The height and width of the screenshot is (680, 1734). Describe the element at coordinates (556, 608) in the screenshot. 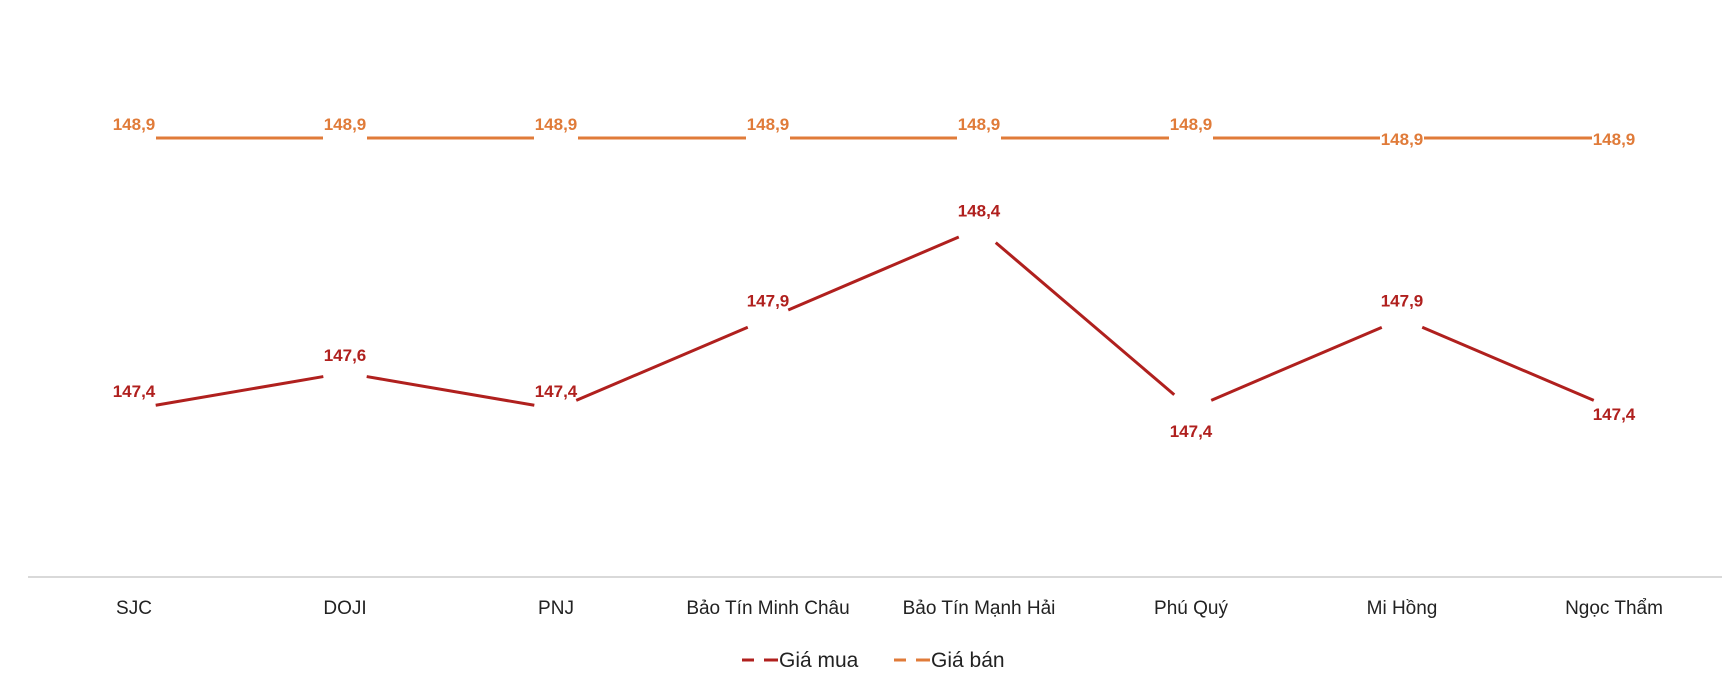

I see `x-axis-label: PNJ` at that location.